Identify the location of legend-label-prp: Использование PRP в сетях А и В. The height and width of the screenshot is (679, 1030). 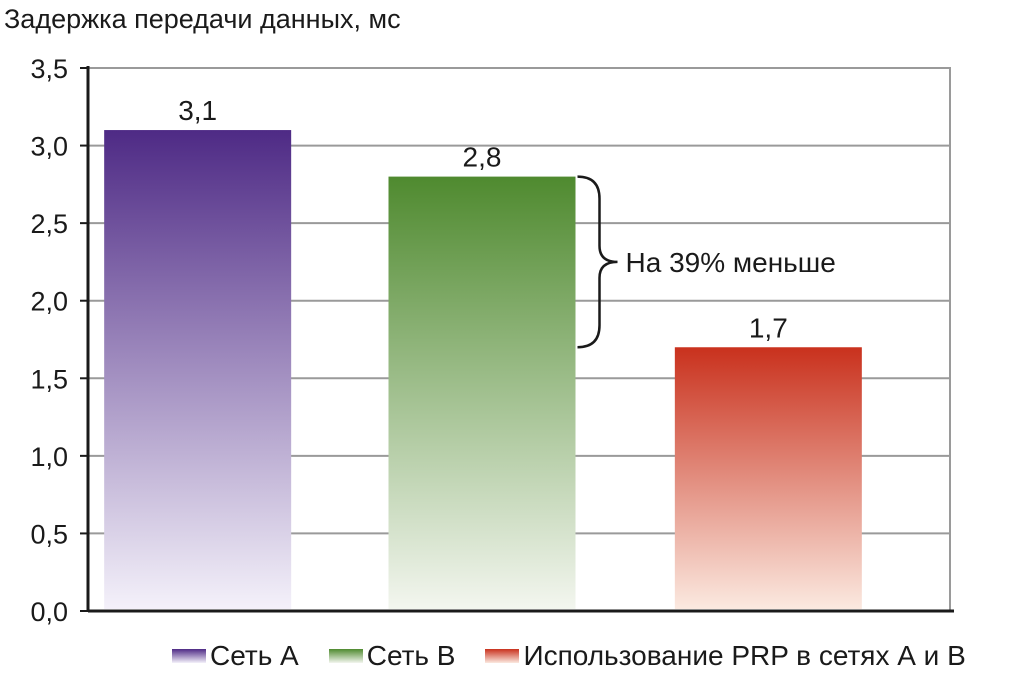
(744, 655).